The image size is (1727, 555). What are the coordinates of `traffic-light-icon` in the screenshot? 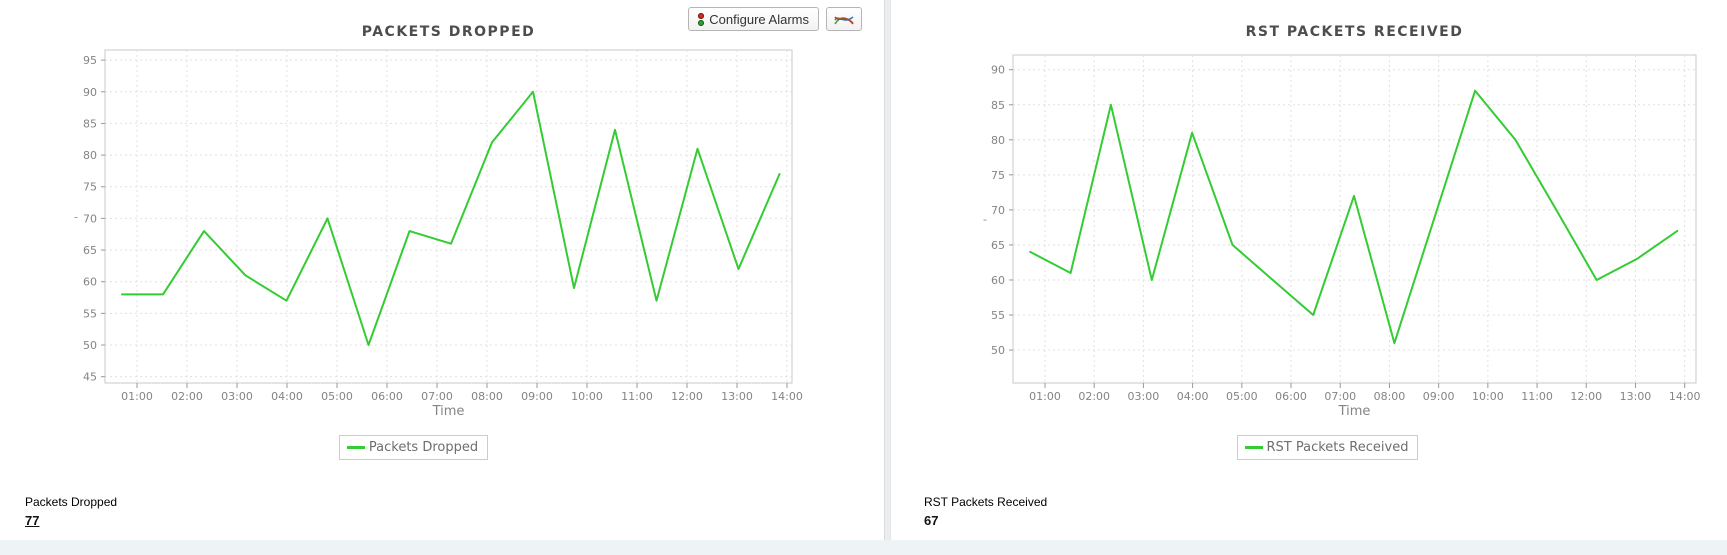 It's located at (701, 19).